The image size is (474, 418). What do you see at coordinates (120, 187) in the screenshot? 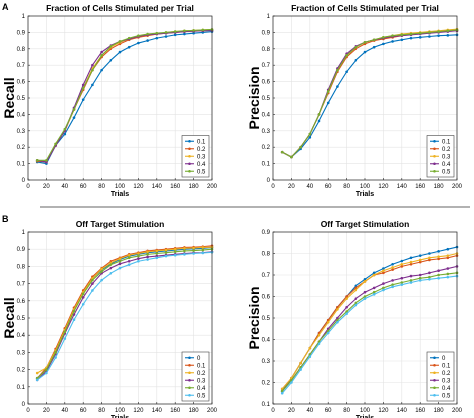
I see `chart-1-x-tick-label: 100` at bounding box center [120, 187].